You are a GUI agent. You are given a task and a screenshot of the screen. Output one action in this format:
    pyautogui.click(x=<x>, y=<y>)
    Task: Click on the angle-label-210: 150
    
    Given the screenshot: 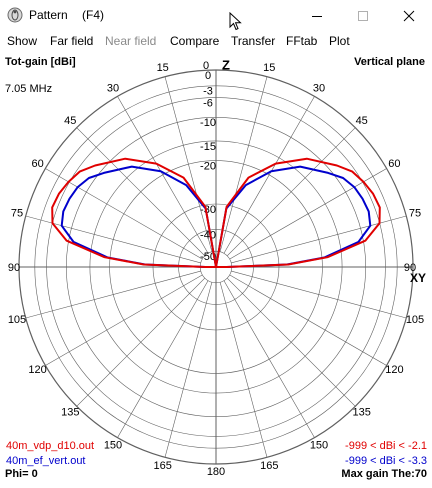 What is the action you would take?
    pyautogui.click(x=113, y=445)
    